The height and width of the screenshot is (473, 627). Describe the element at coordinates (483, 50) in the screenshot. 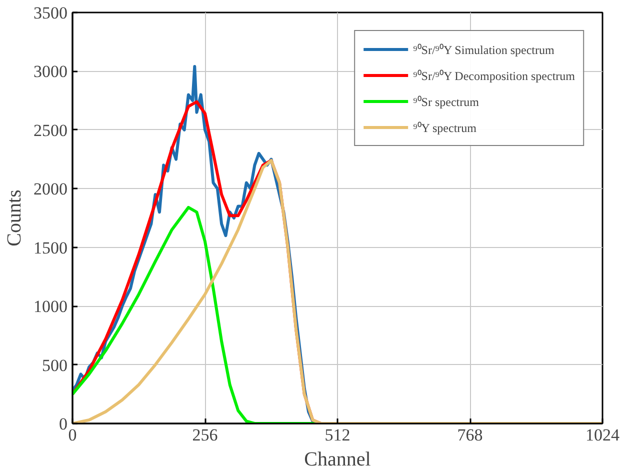

I see `legend-label: ⁹⁰Sr/⁹⁰Y Simulation spectrum` at that location.